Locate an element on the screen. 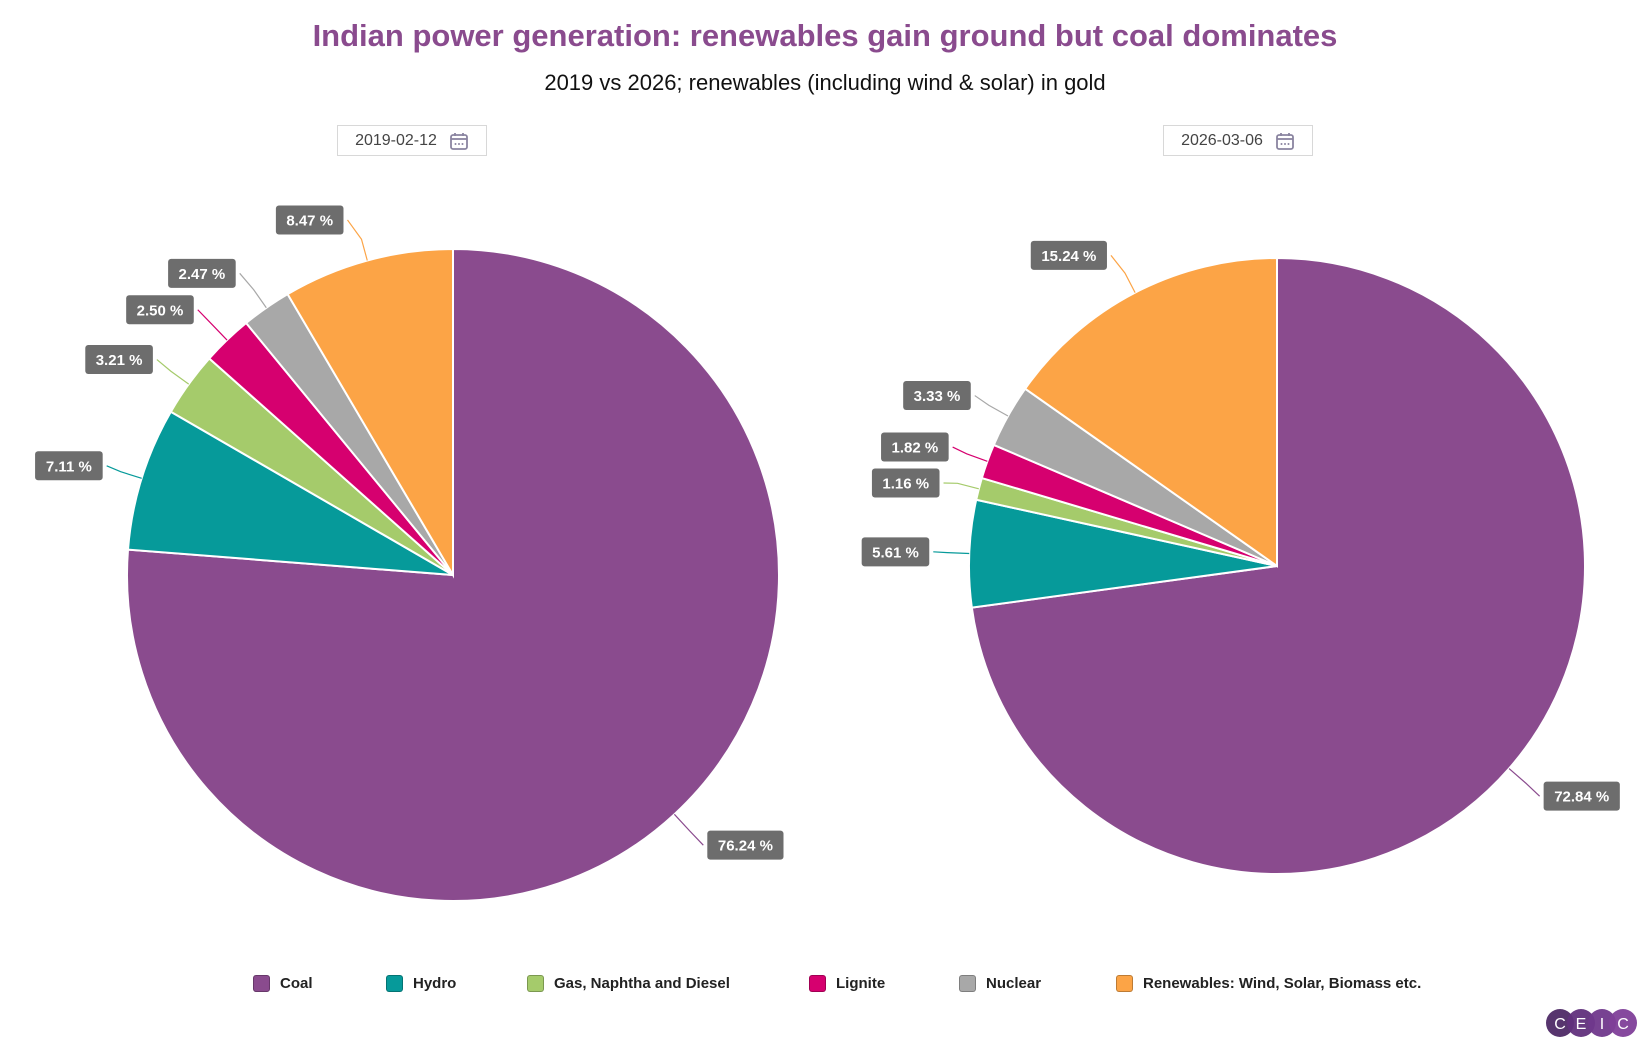 Image resolution: width=1650 pixels, height=1050 pixels. data-label: 72.84 % is located at coordinates (1581, 797).